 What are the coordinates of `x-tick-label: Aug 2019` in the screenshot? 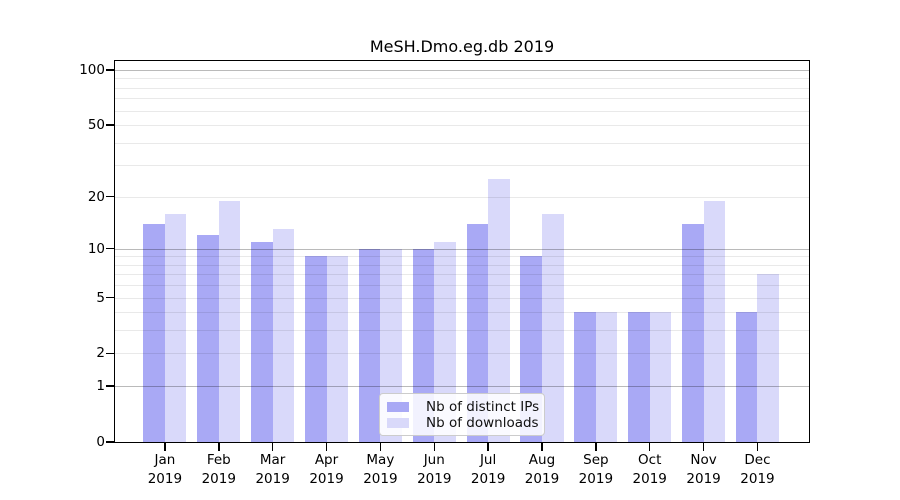 It's located at (542, 469).